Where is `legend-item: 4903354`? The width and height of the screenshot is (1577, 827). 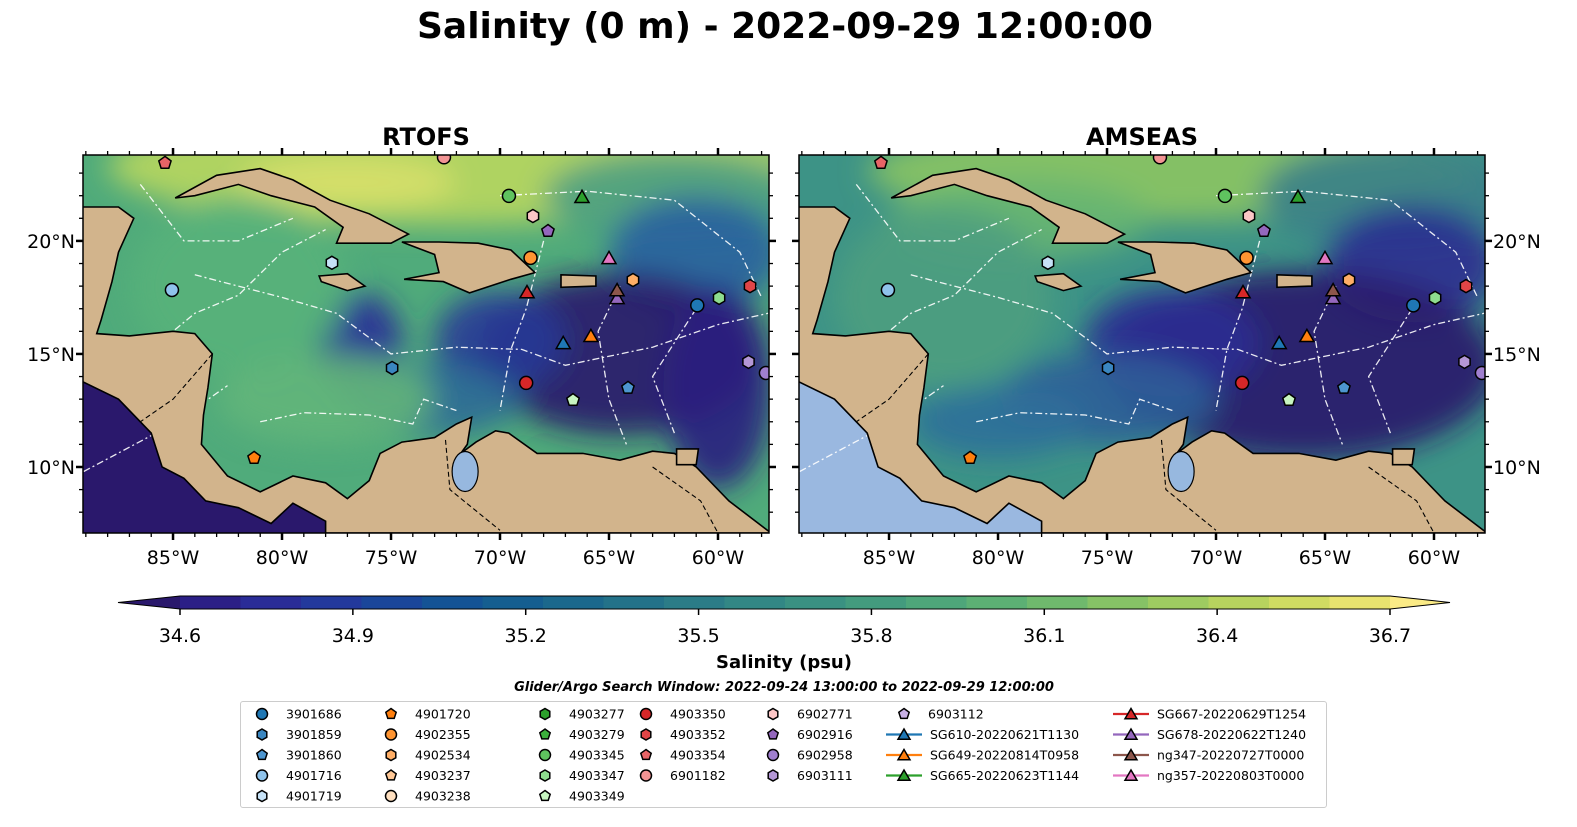
legend-item: 4903354 is located at coordinates (682, 755).